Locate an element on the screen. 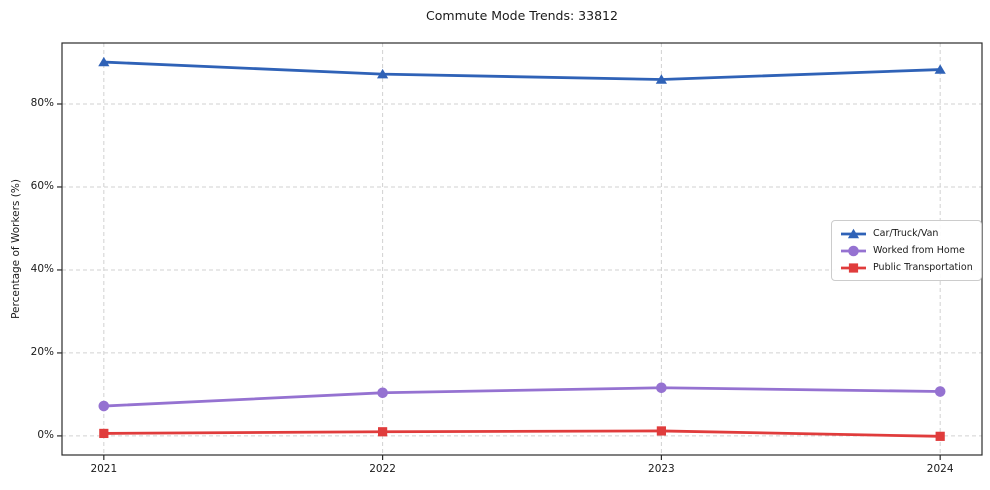 The height and width of the screenshot is (490, 990). legend-label: Car/Truck/Van is located at coordinates (906, 233).